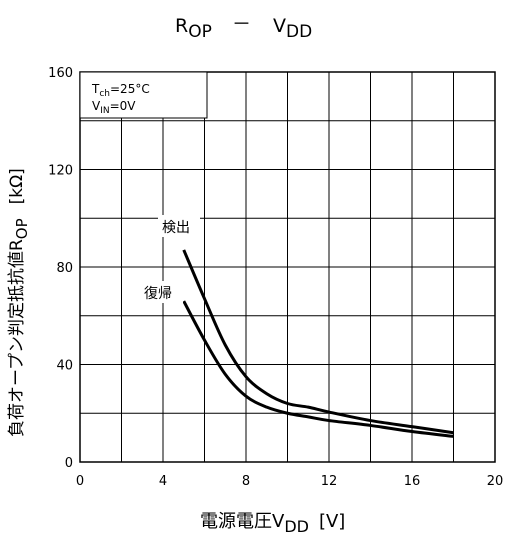  What do you see at coordinates (289, 481) in the screenshot?
I see `x-tick-labels: 0 4 8 12 16 20` at bounding box center [289, 481].